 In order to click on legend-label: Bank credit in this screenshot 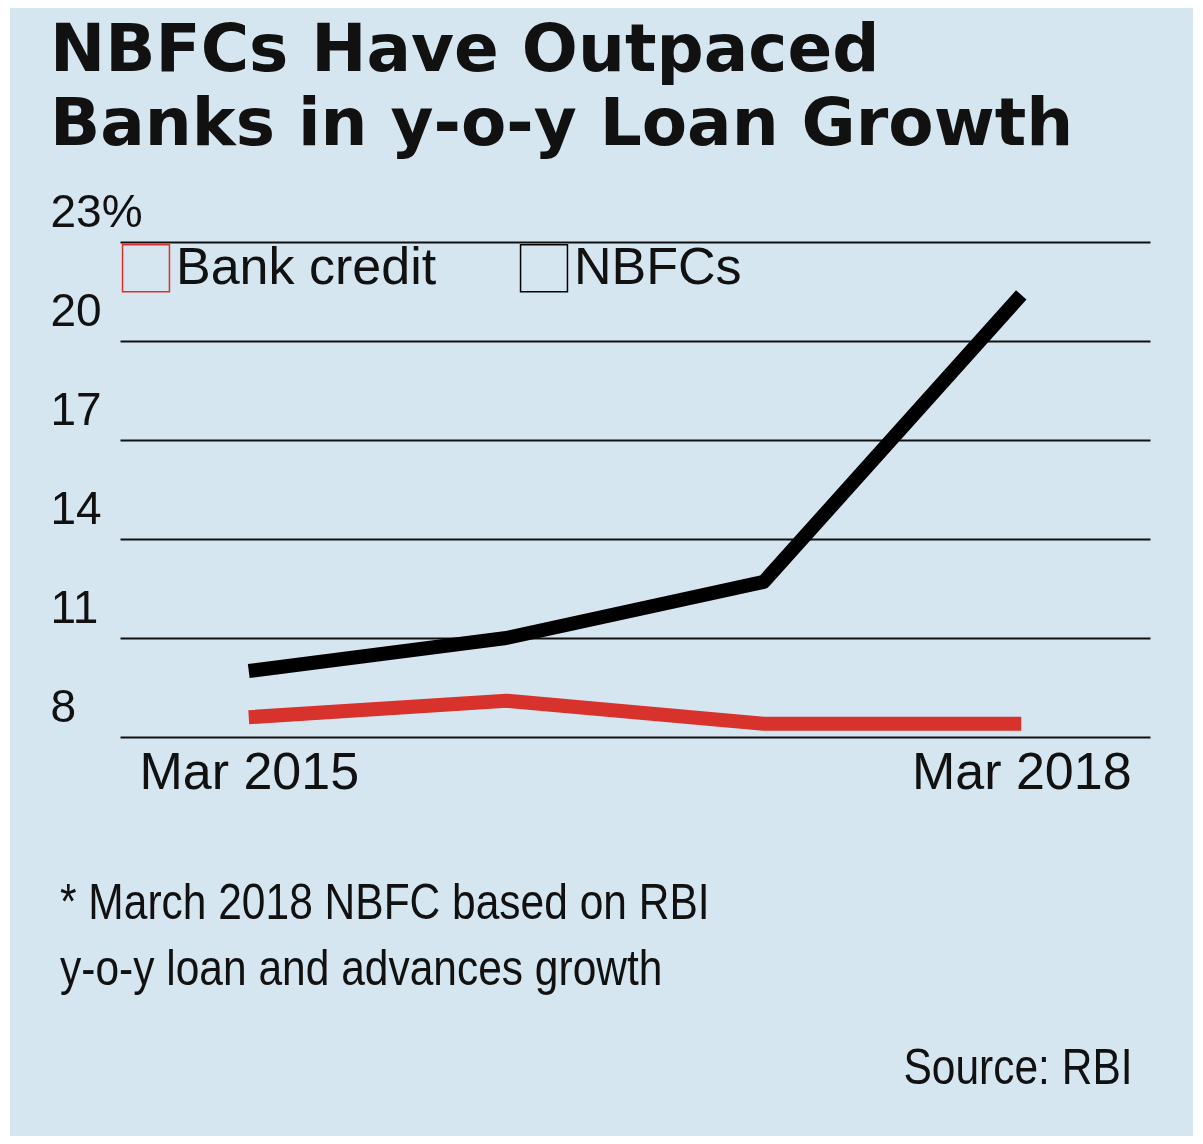, I will do `click(306, 266)`.